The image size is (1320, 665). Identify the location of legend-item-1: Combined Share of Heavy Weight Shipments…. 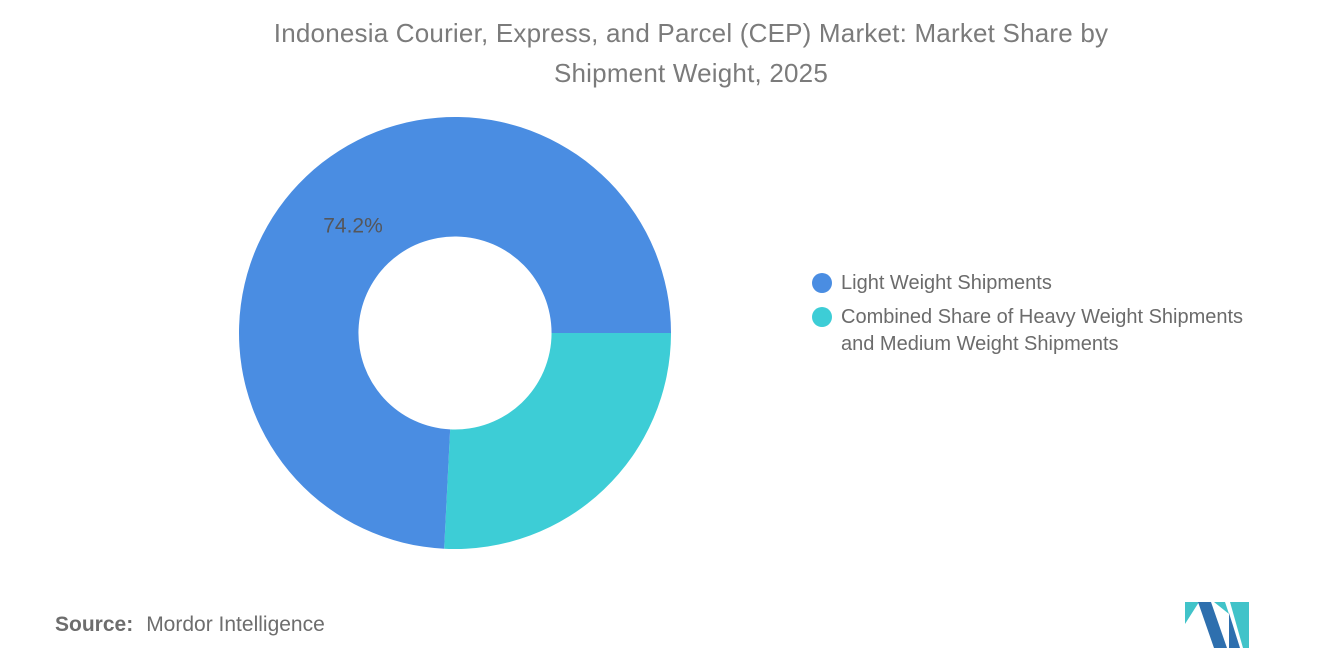
(1027, 331).